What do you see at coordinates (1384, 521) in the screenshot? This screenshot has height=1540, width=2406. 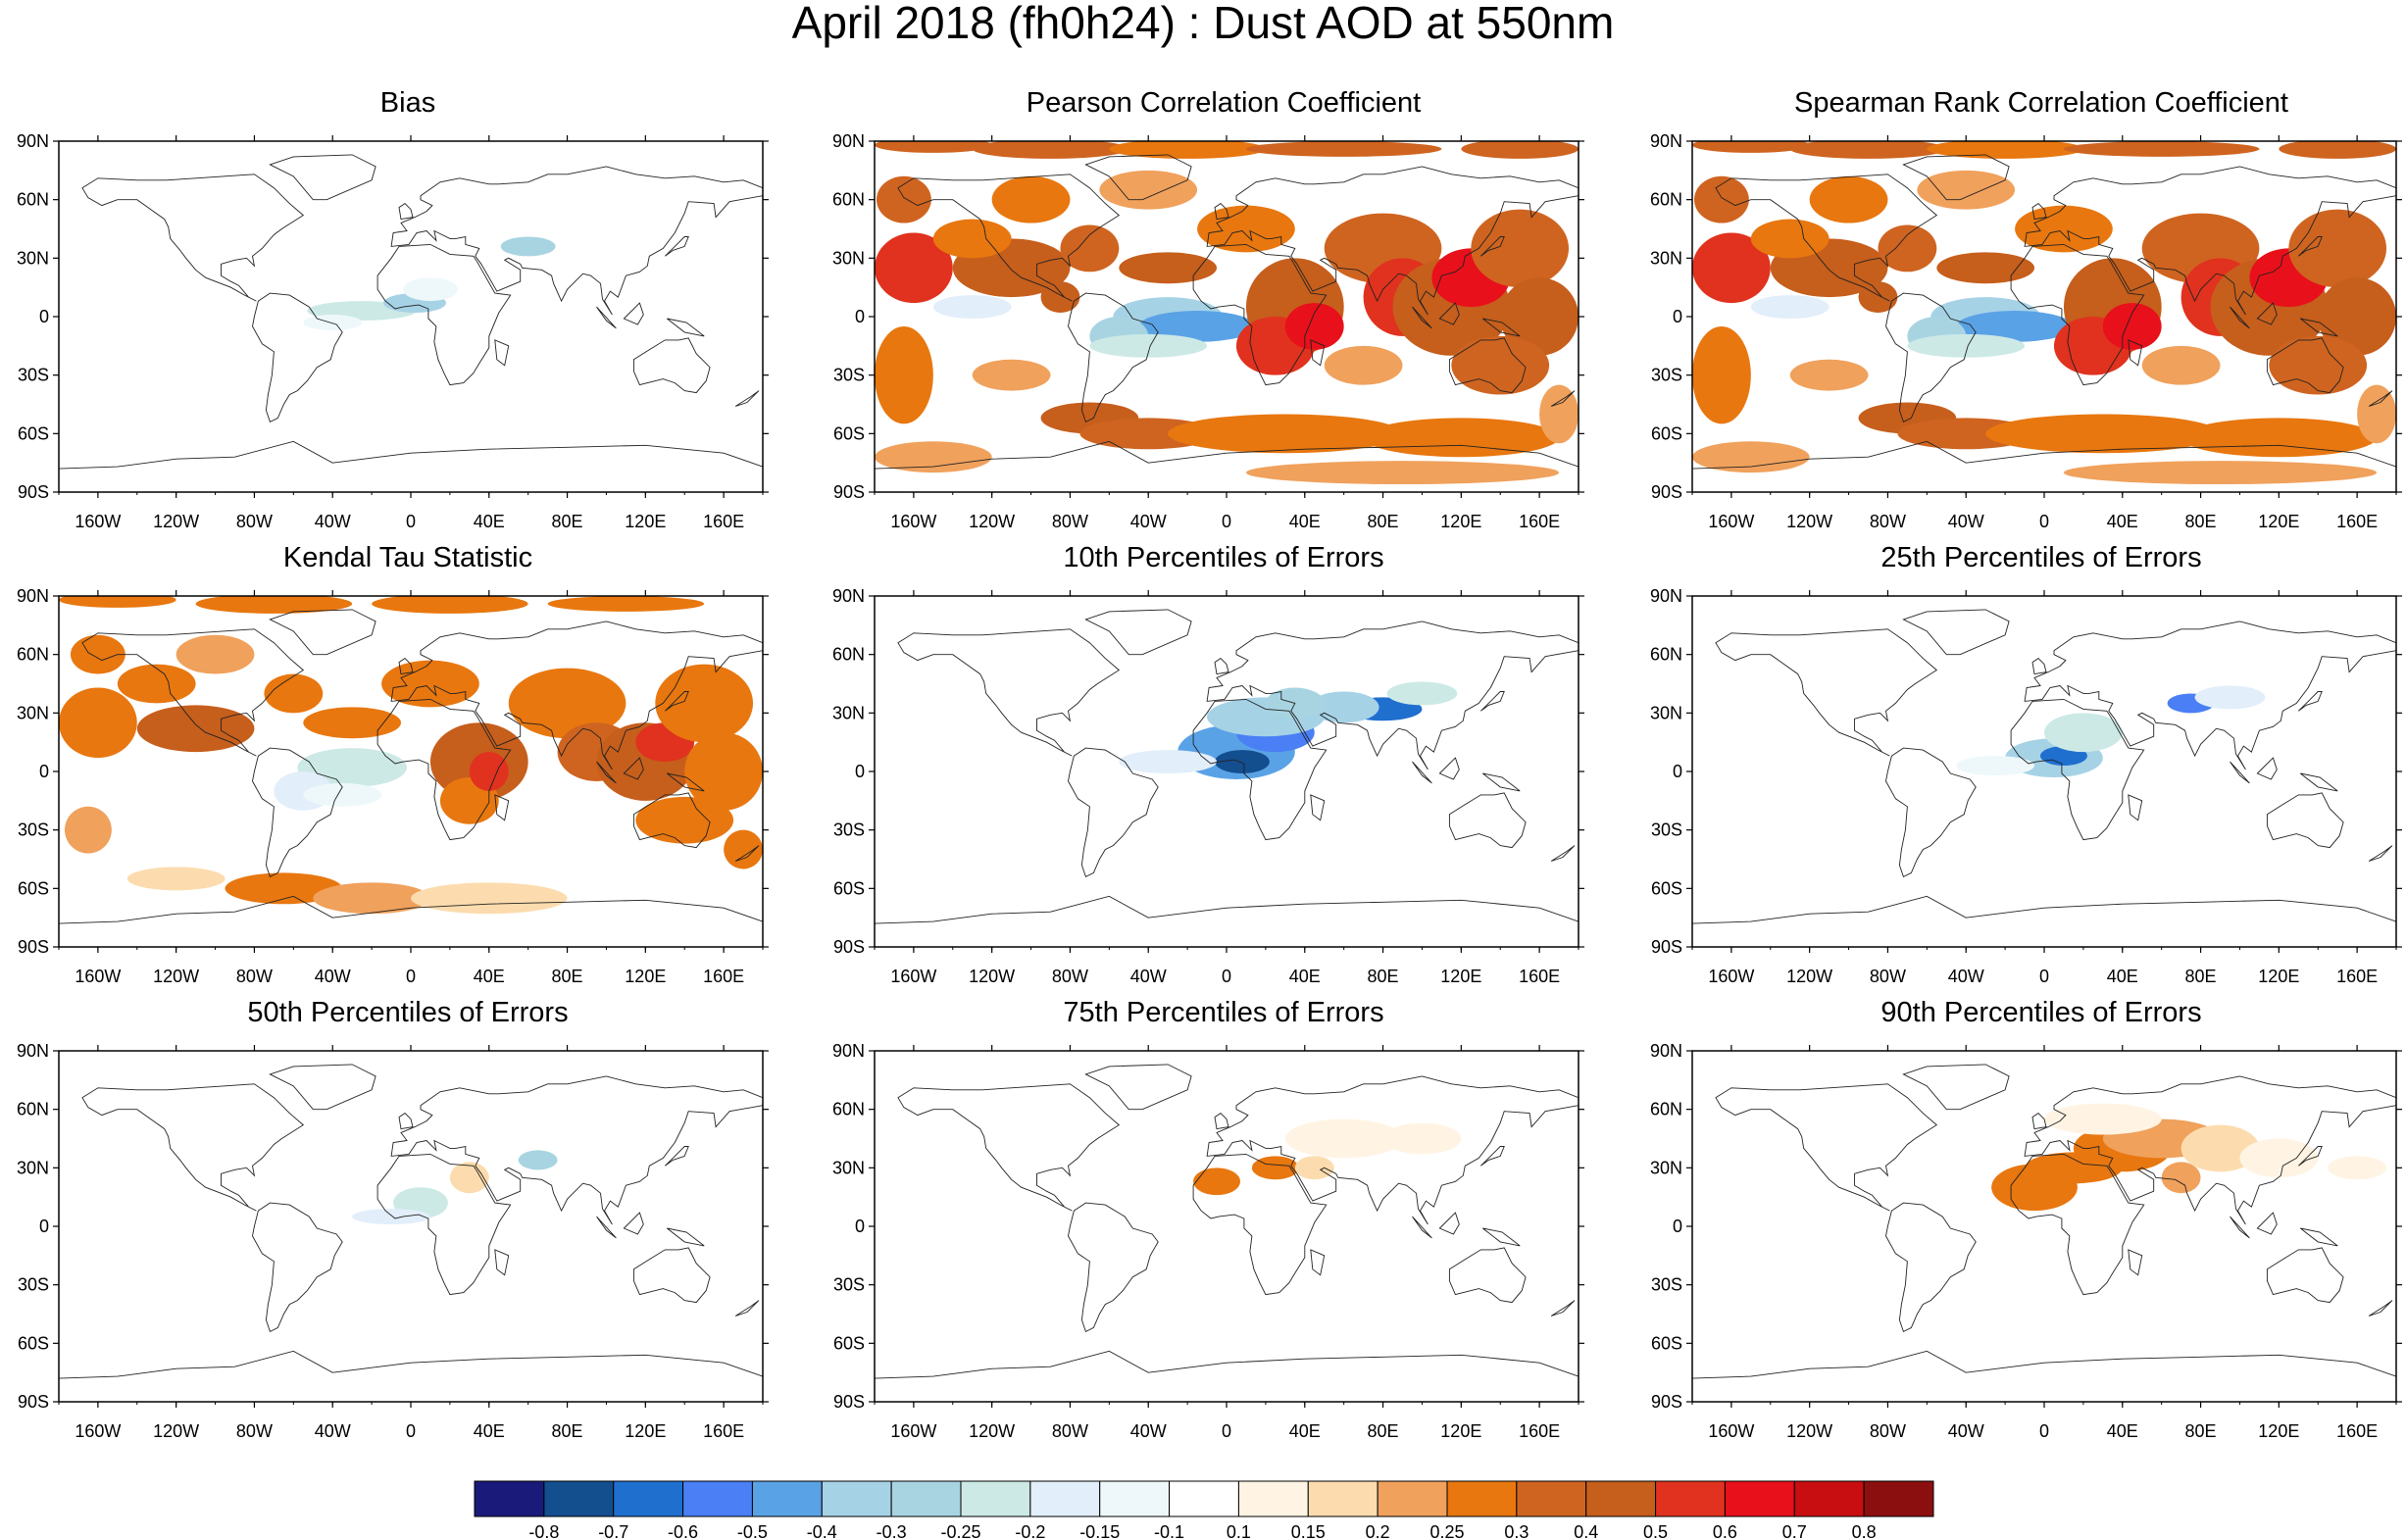 I see `lon-tick-label: 80E` at bounding box center [1384, 521].